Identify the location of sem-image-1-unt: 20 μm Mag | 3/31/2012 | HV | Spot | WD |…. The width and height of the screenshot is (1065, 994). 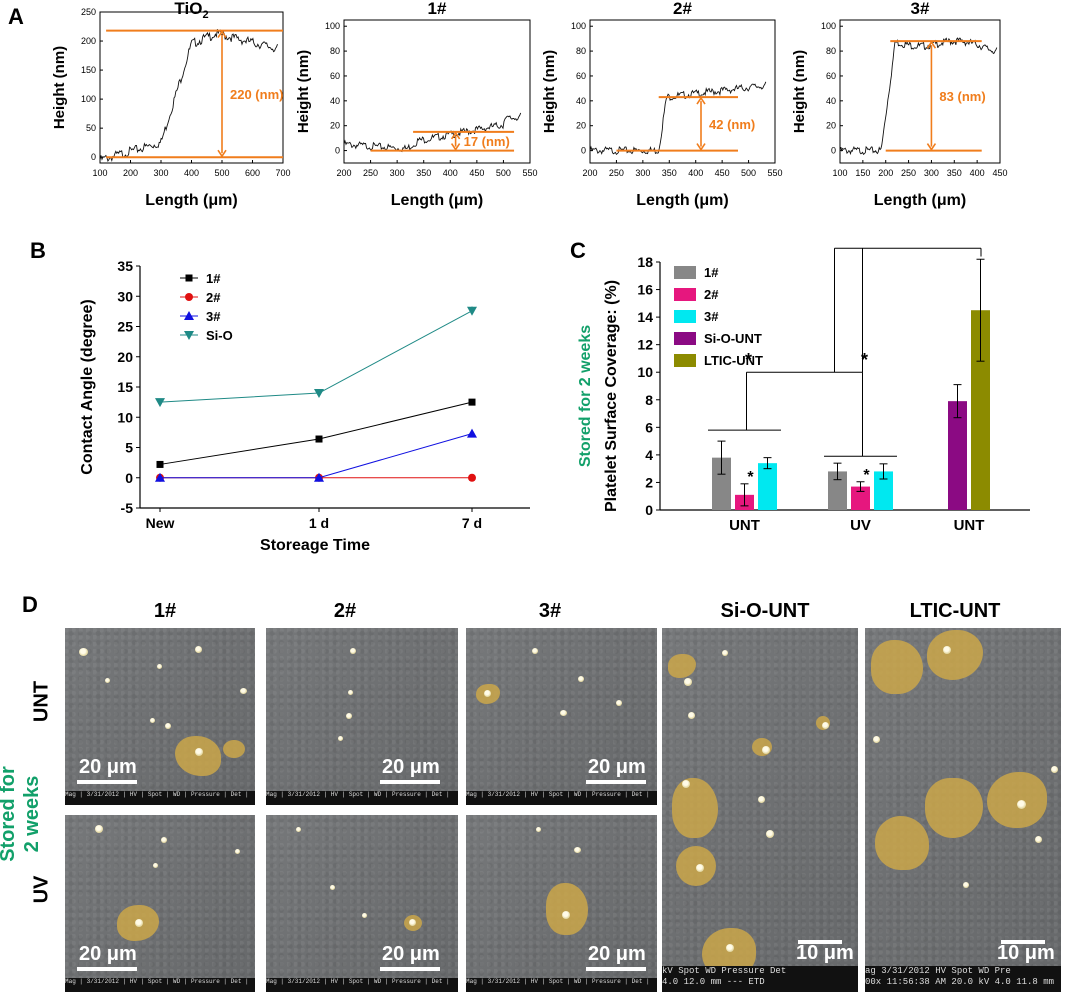
(160, 716).